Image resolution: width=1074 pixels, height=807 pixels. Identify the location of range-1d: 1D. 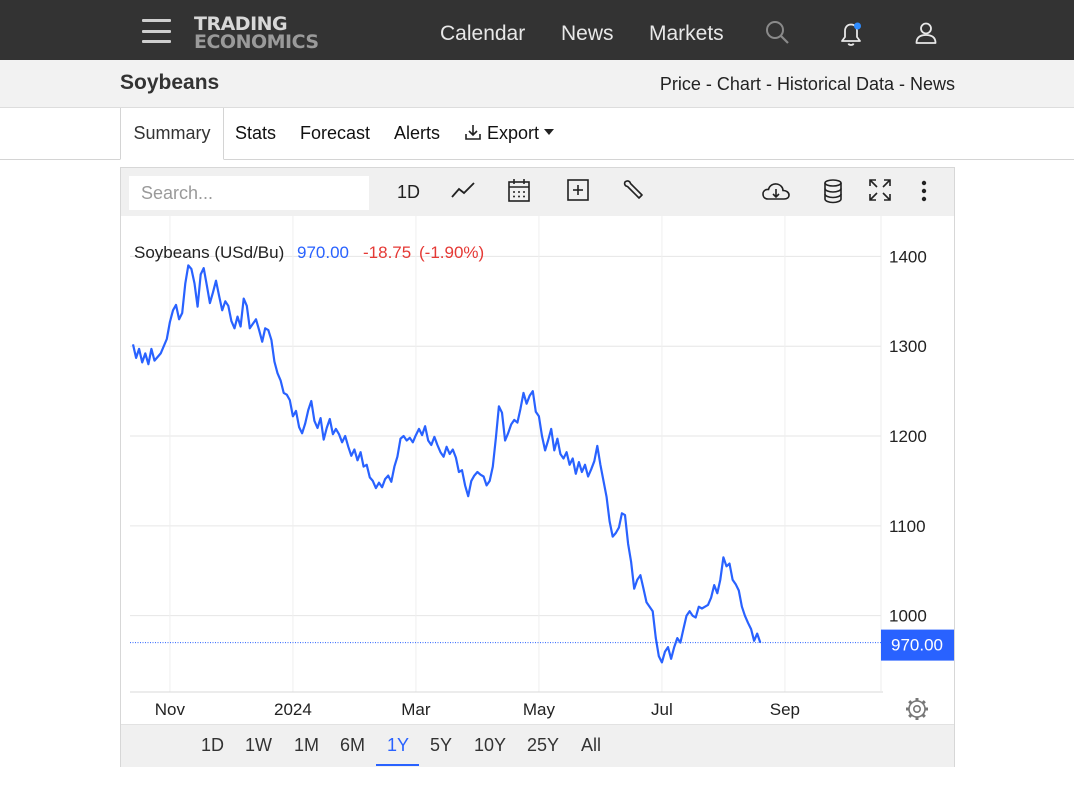
(213, 745).